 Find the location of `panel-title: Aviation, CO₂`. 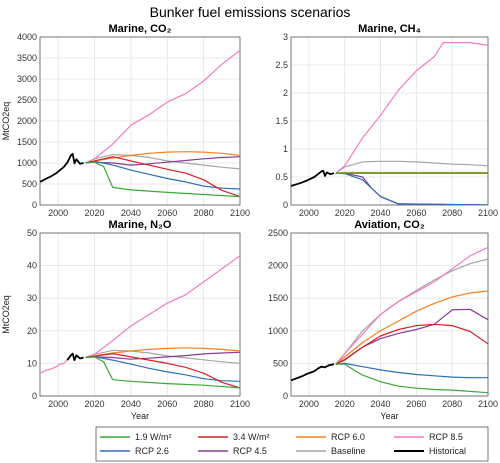

panel-title: Aviation, CO₂ is located at coordinates (389, 225).